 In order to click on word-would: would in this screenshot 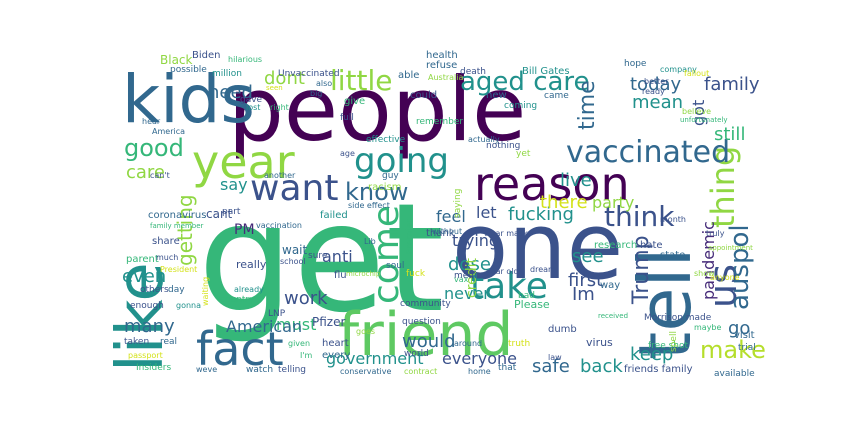, I will do `click(429, 341)`.